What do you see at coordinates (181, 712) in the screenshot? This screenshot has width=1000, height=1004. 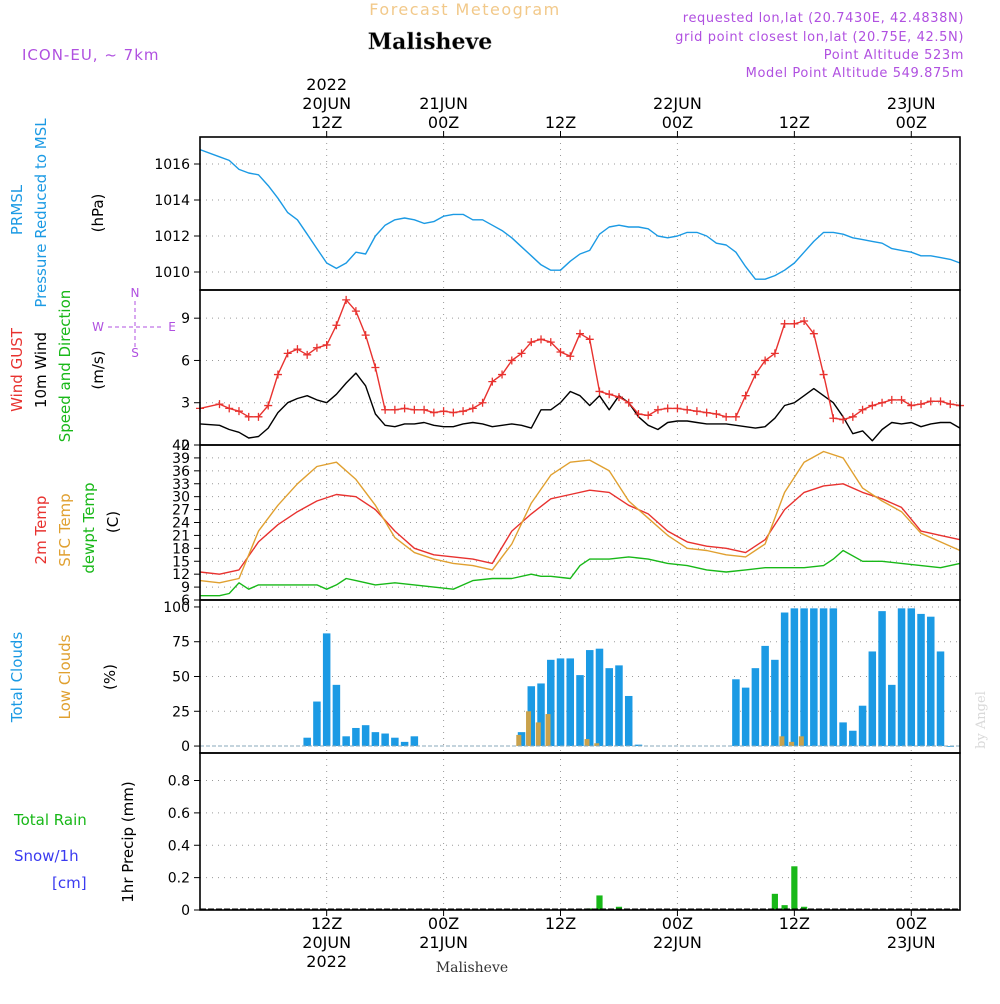 I see `y-tick-label: 25` at bounding box center [181, 712].